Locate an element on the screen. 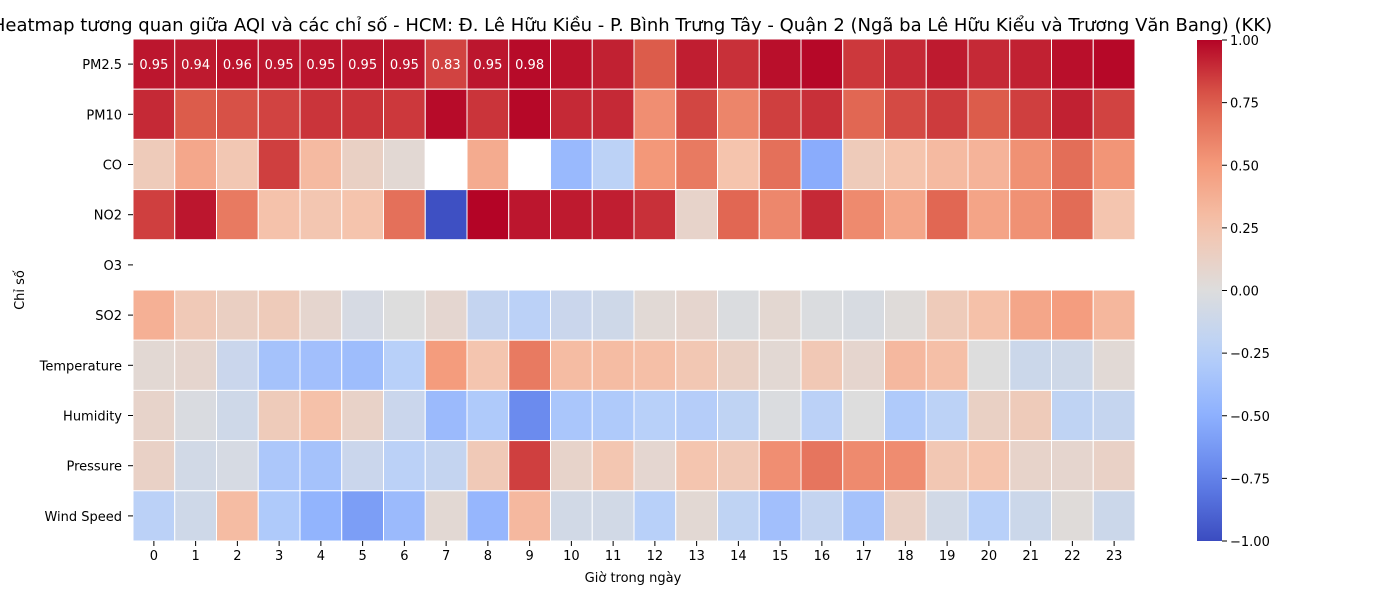 This screenshot has height=604, width=1400. x-tick-label: 7 is located at coordinates (446, 556).